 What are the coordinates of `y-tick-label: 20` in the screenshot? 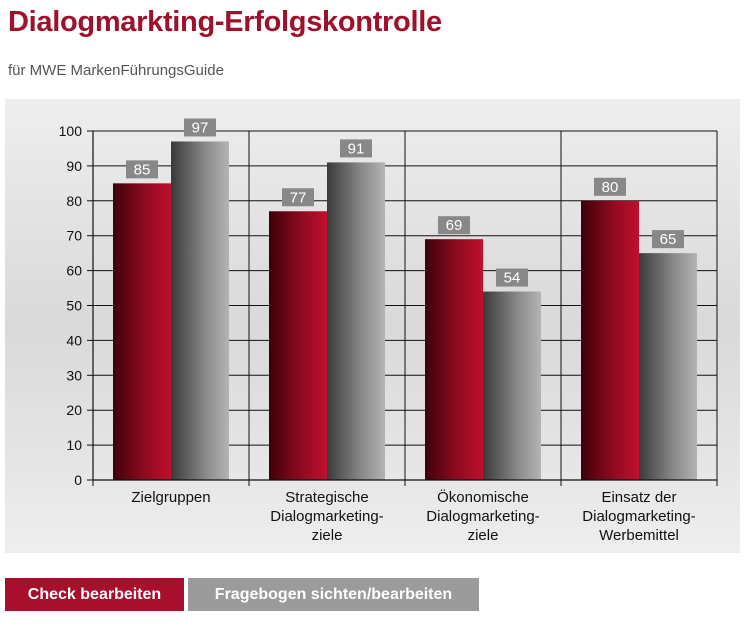 It's located at (74, 410).